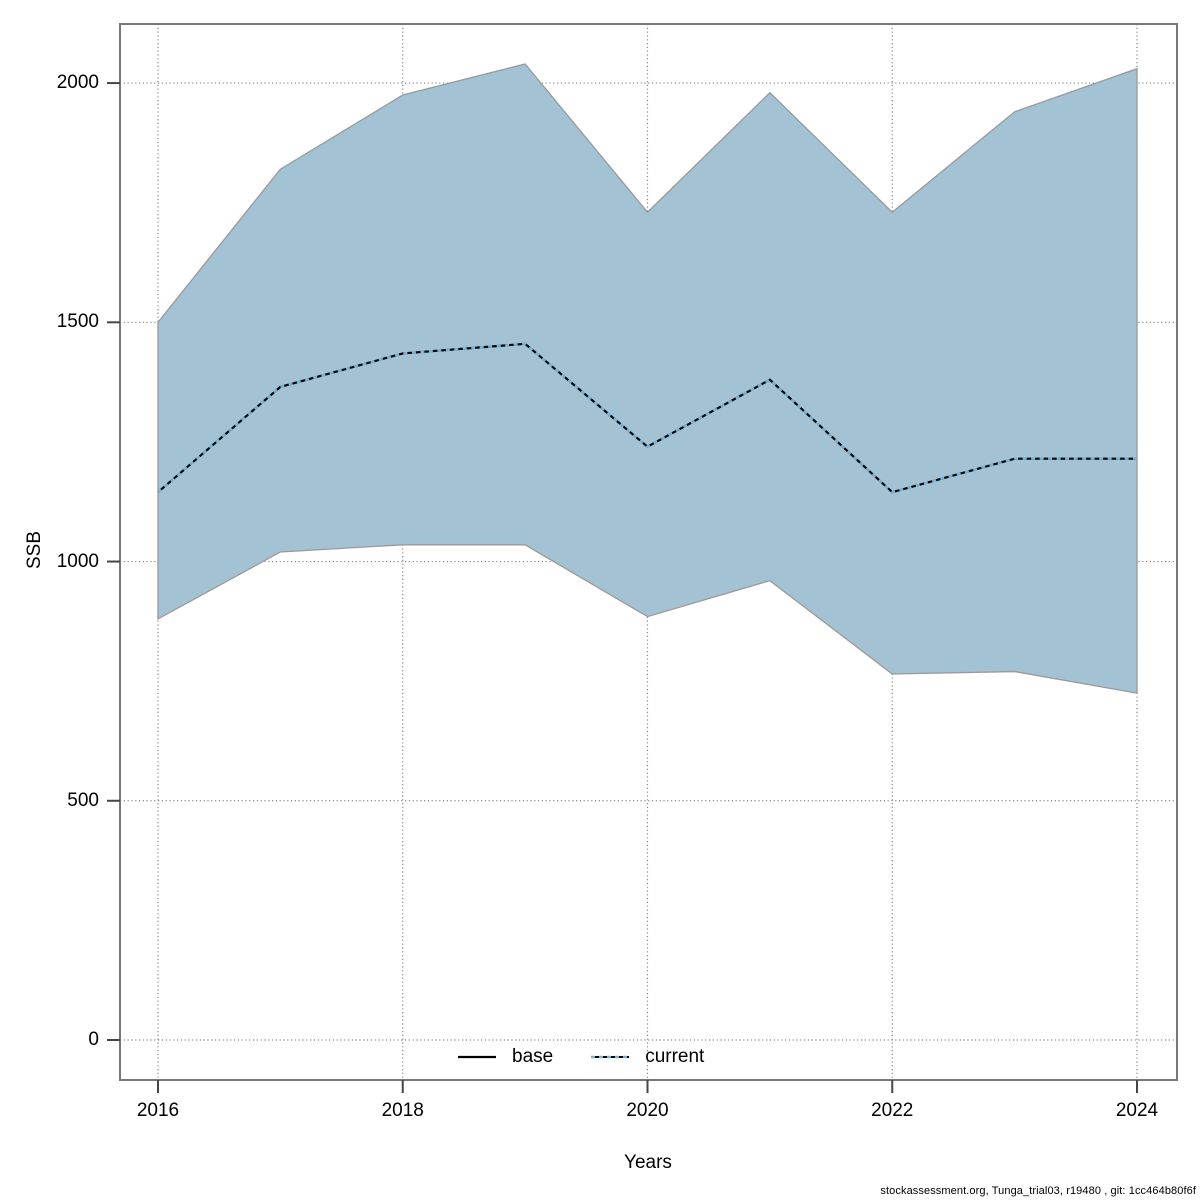  Describe the element at coordinates (580, 1057) in the screenshot. I see `legend: base current` at that location.